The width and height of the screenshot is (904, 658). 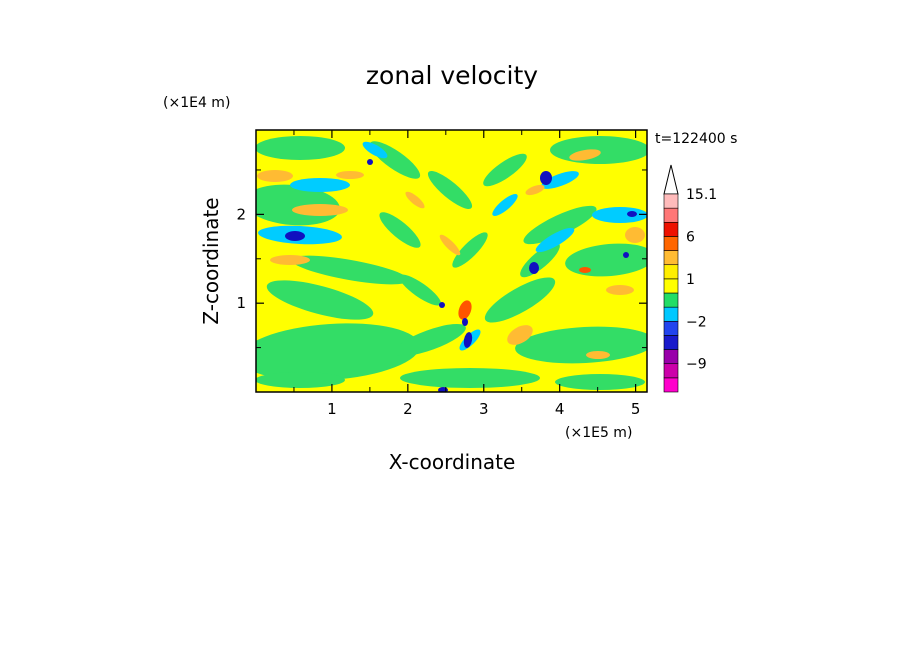 I want to click on colorbar-label: −9, so click(x=696, y=365).